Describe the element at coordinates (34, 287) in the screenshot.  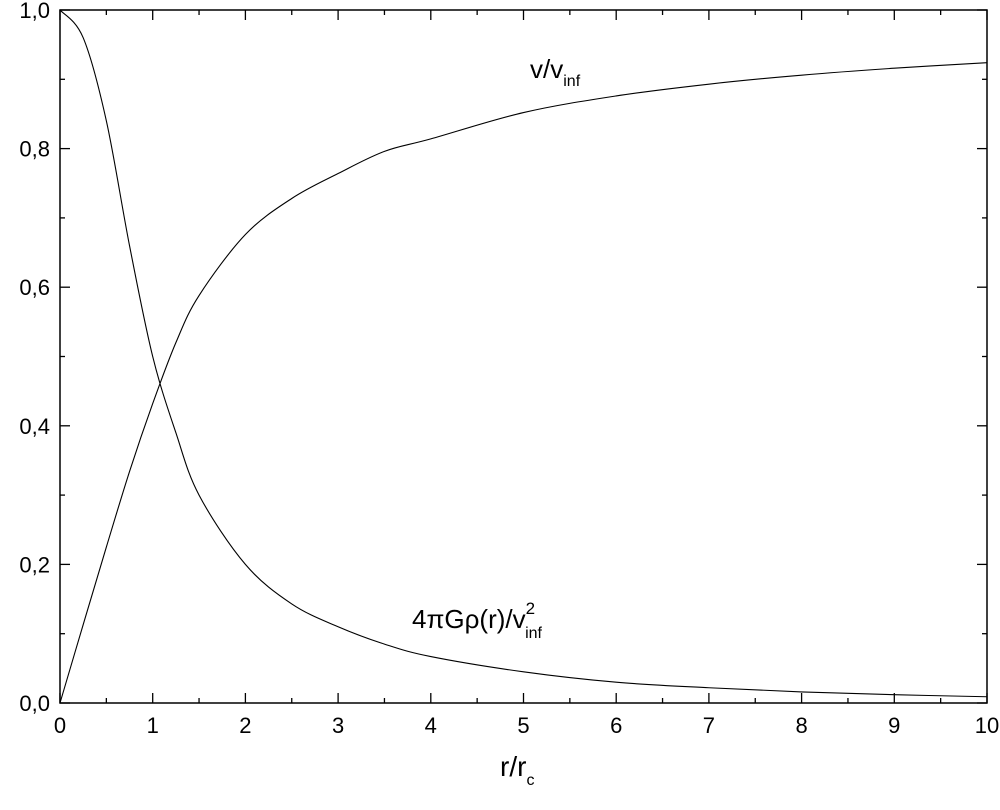
I see `y-tick-label: 0,6` at that location.